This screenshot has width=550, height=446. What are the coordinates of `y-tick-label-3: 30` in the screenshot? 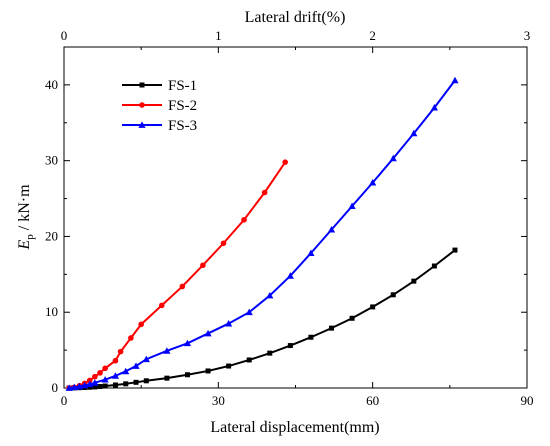 It's located at (51, 160).